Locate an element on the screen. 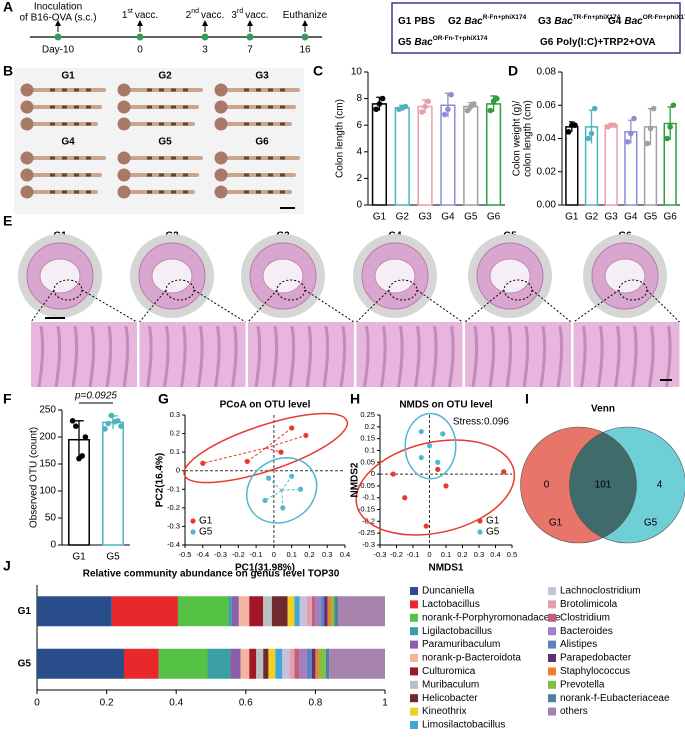 This screenshot has height=741, width=685. y-tick-label: 0.08 is located at coordinates (547, 72).